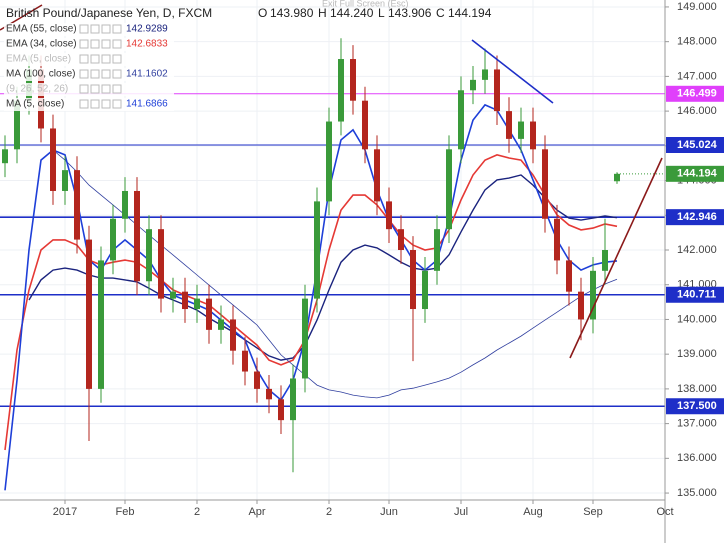  Describe the element at coordinates (440, 13) in the screenshot. I see `ohlc-key: C` at that location.